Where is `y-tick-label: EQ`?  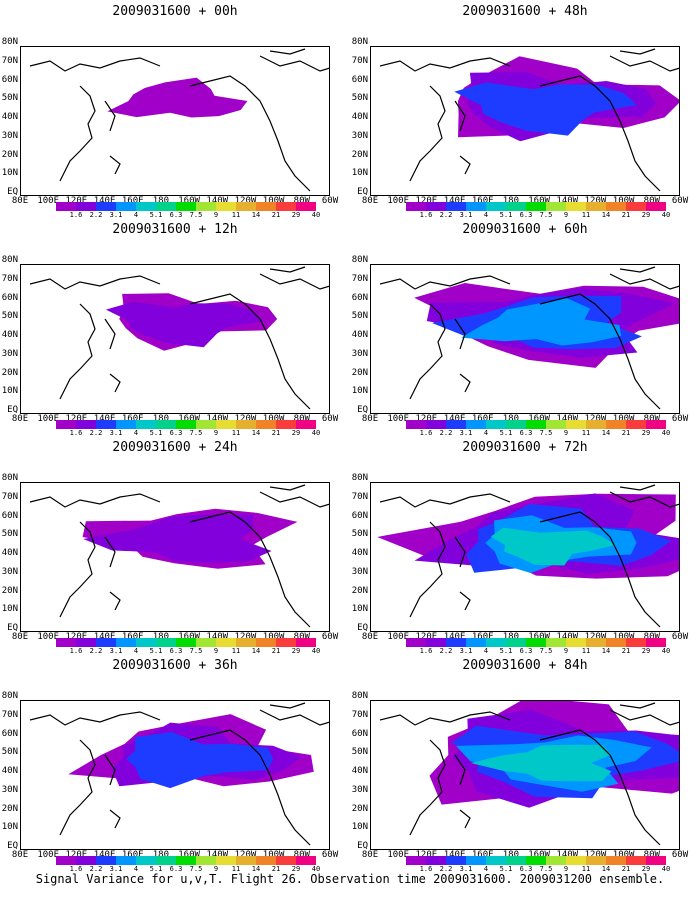
y-tick-label: EQ is located at coordinates (12, 410).